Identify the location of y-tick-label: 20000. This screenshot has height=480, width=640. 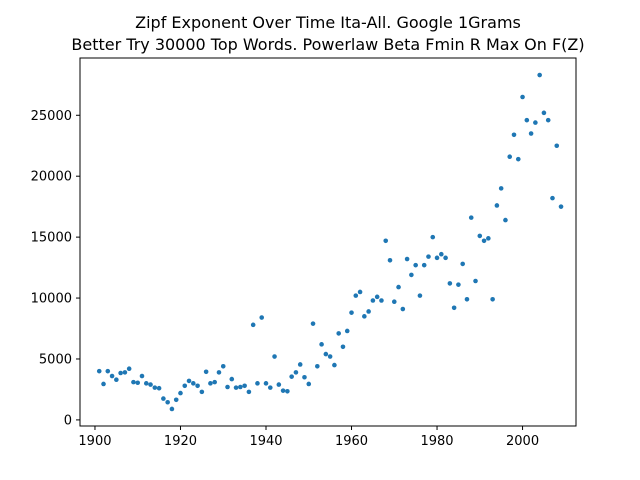
(51, 177).